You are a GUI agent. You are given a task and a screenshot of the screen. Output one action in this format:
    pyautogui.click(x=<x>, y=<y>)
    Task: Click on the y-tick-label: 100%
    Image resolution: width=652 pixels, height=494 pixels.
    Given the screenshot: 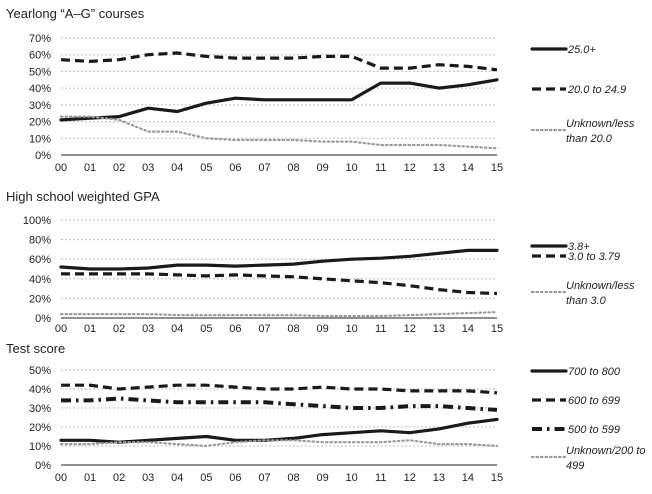 What is the action you would take?
    pyautogui.click(x=37, y=221)
    